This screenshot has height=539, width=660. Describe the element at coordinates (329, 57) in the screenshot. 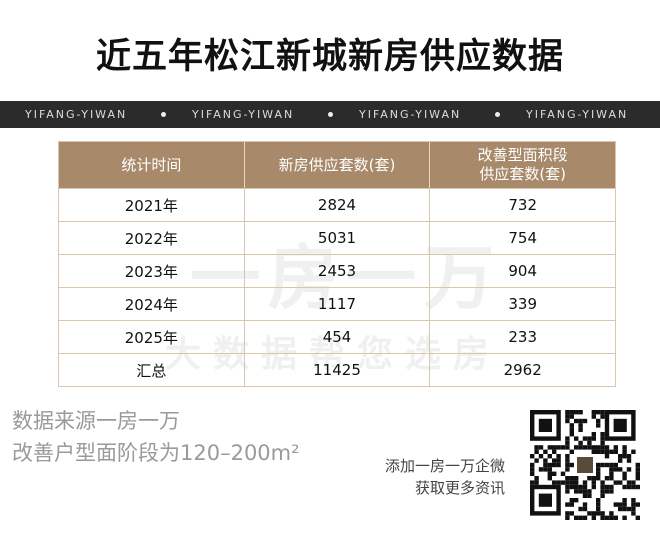

I see `title: 近五年松江新城新房供应数据` at that location.